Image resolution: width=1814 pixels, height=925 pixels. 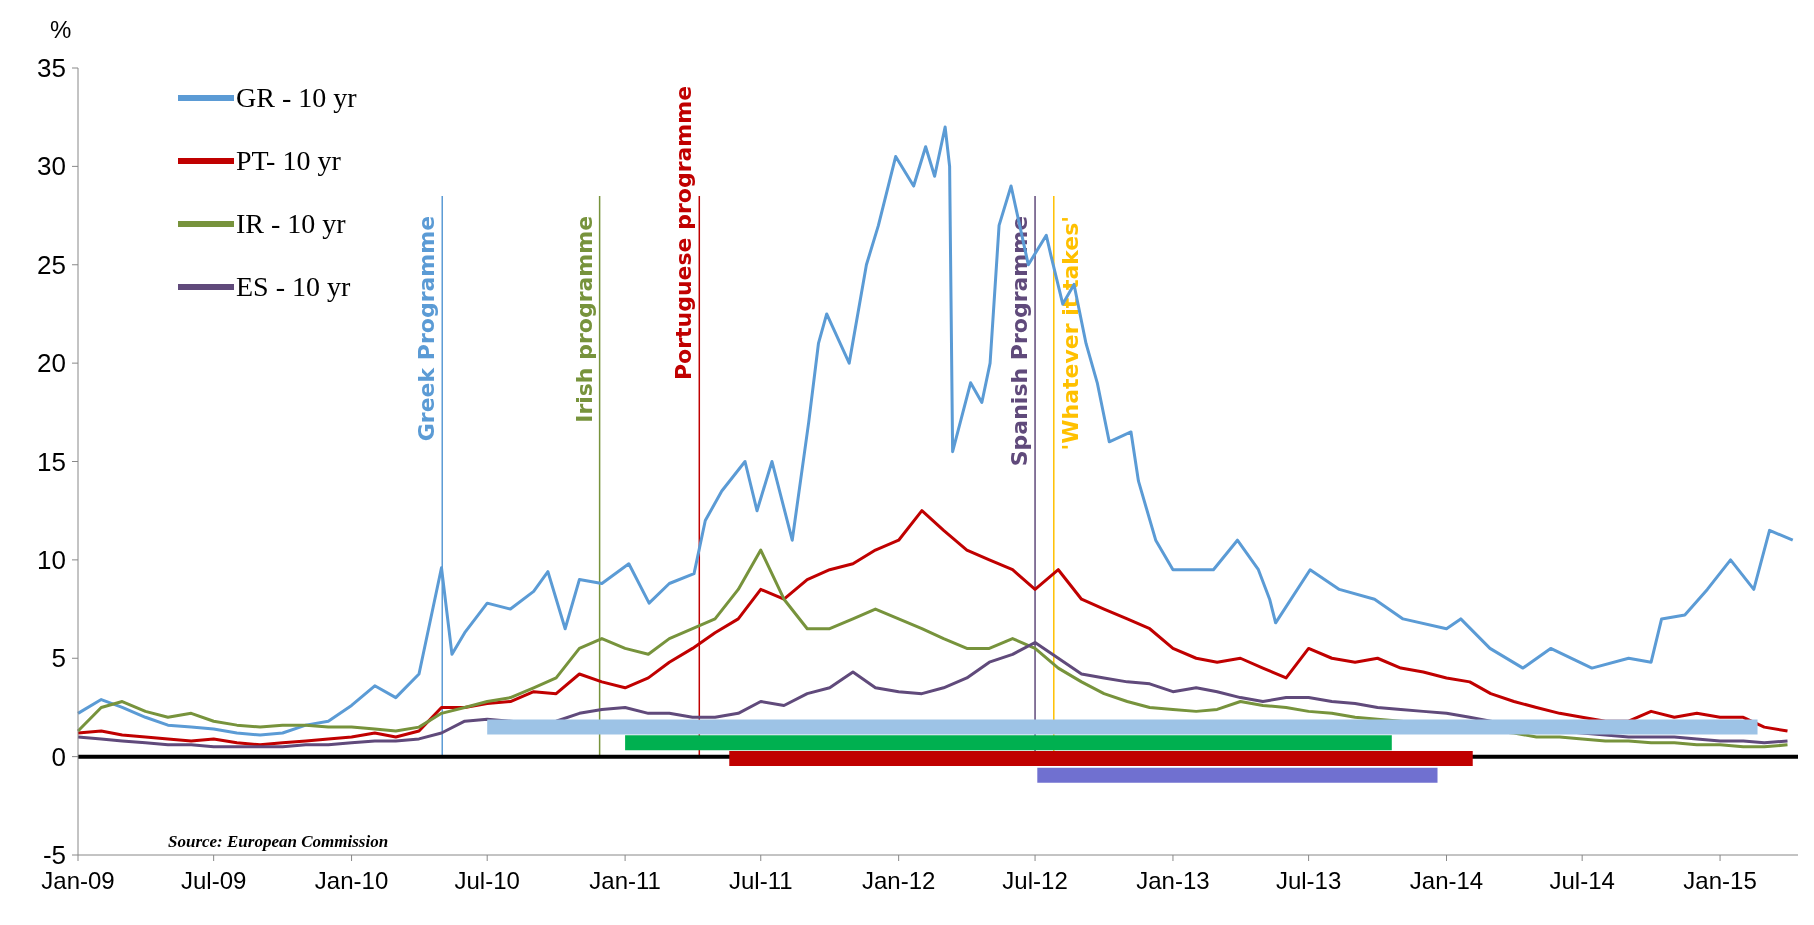 What do you see at coordinates (289, 160) in the screenshot?
I see `legend-label: PT- 10 yr` at bounding box center [289, 160].